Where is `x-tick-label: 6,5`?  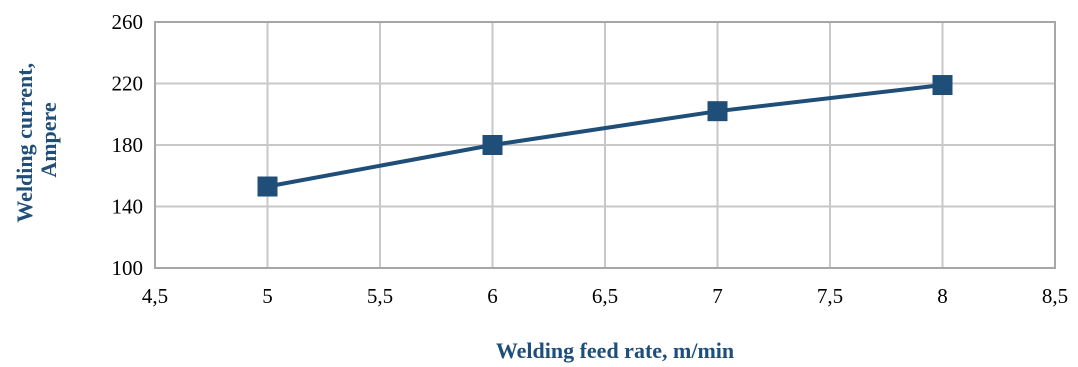
x-tick-label: 6,5 is located at coordinates (605, 296).